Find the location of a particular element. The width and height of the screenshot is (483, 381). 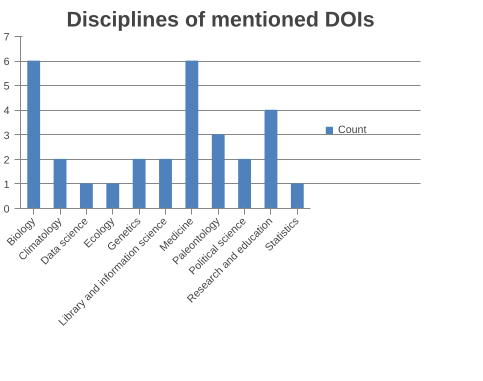

y-tick-label: 7 is located at coordinates (7, 38).